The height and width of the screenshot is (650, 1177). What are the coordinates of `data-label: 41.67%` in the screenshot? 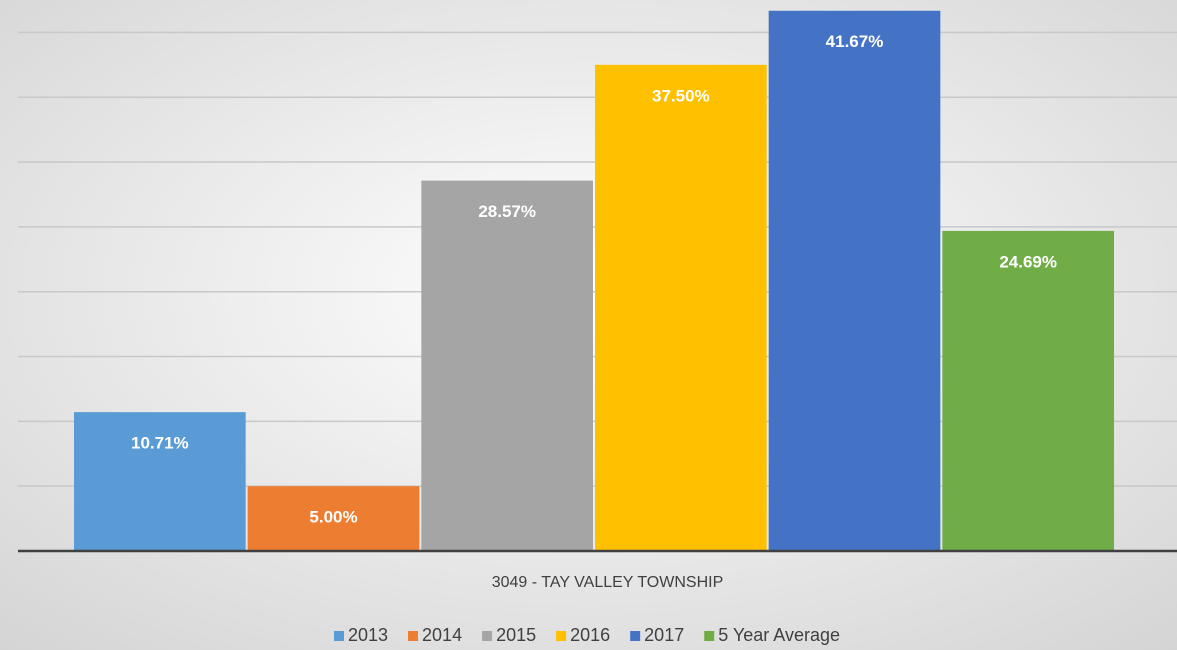 It's located at (855, 41).